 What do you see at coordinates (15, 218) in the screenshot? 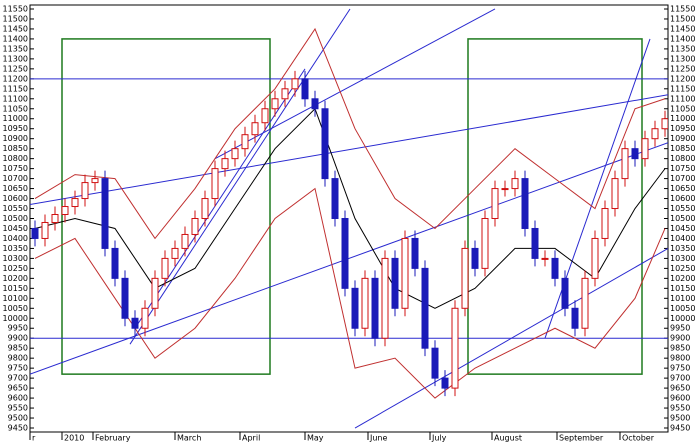
I see `y-tick-label: 10500` at bounding box center [15, 218].